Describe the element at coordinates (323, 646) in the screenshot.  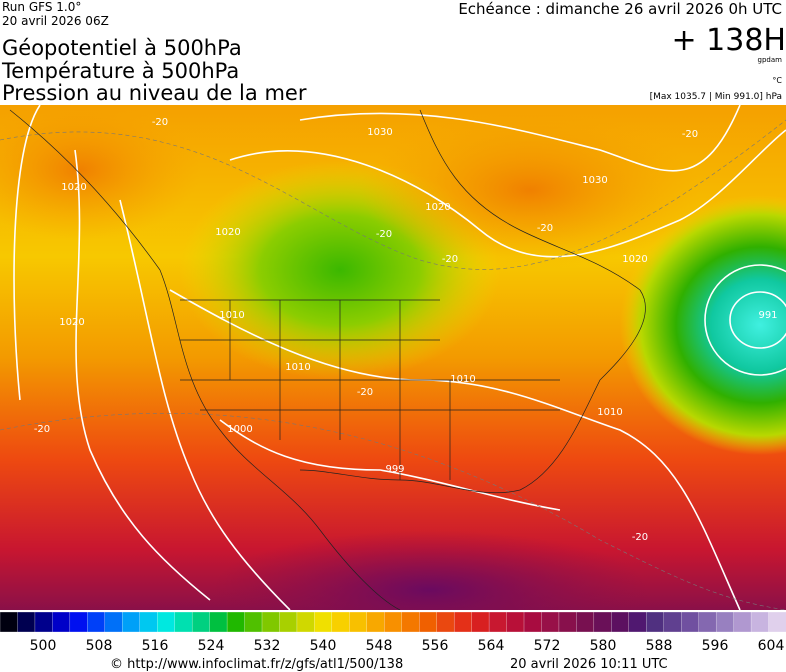
I see `colorbar-label: 540` at that location.